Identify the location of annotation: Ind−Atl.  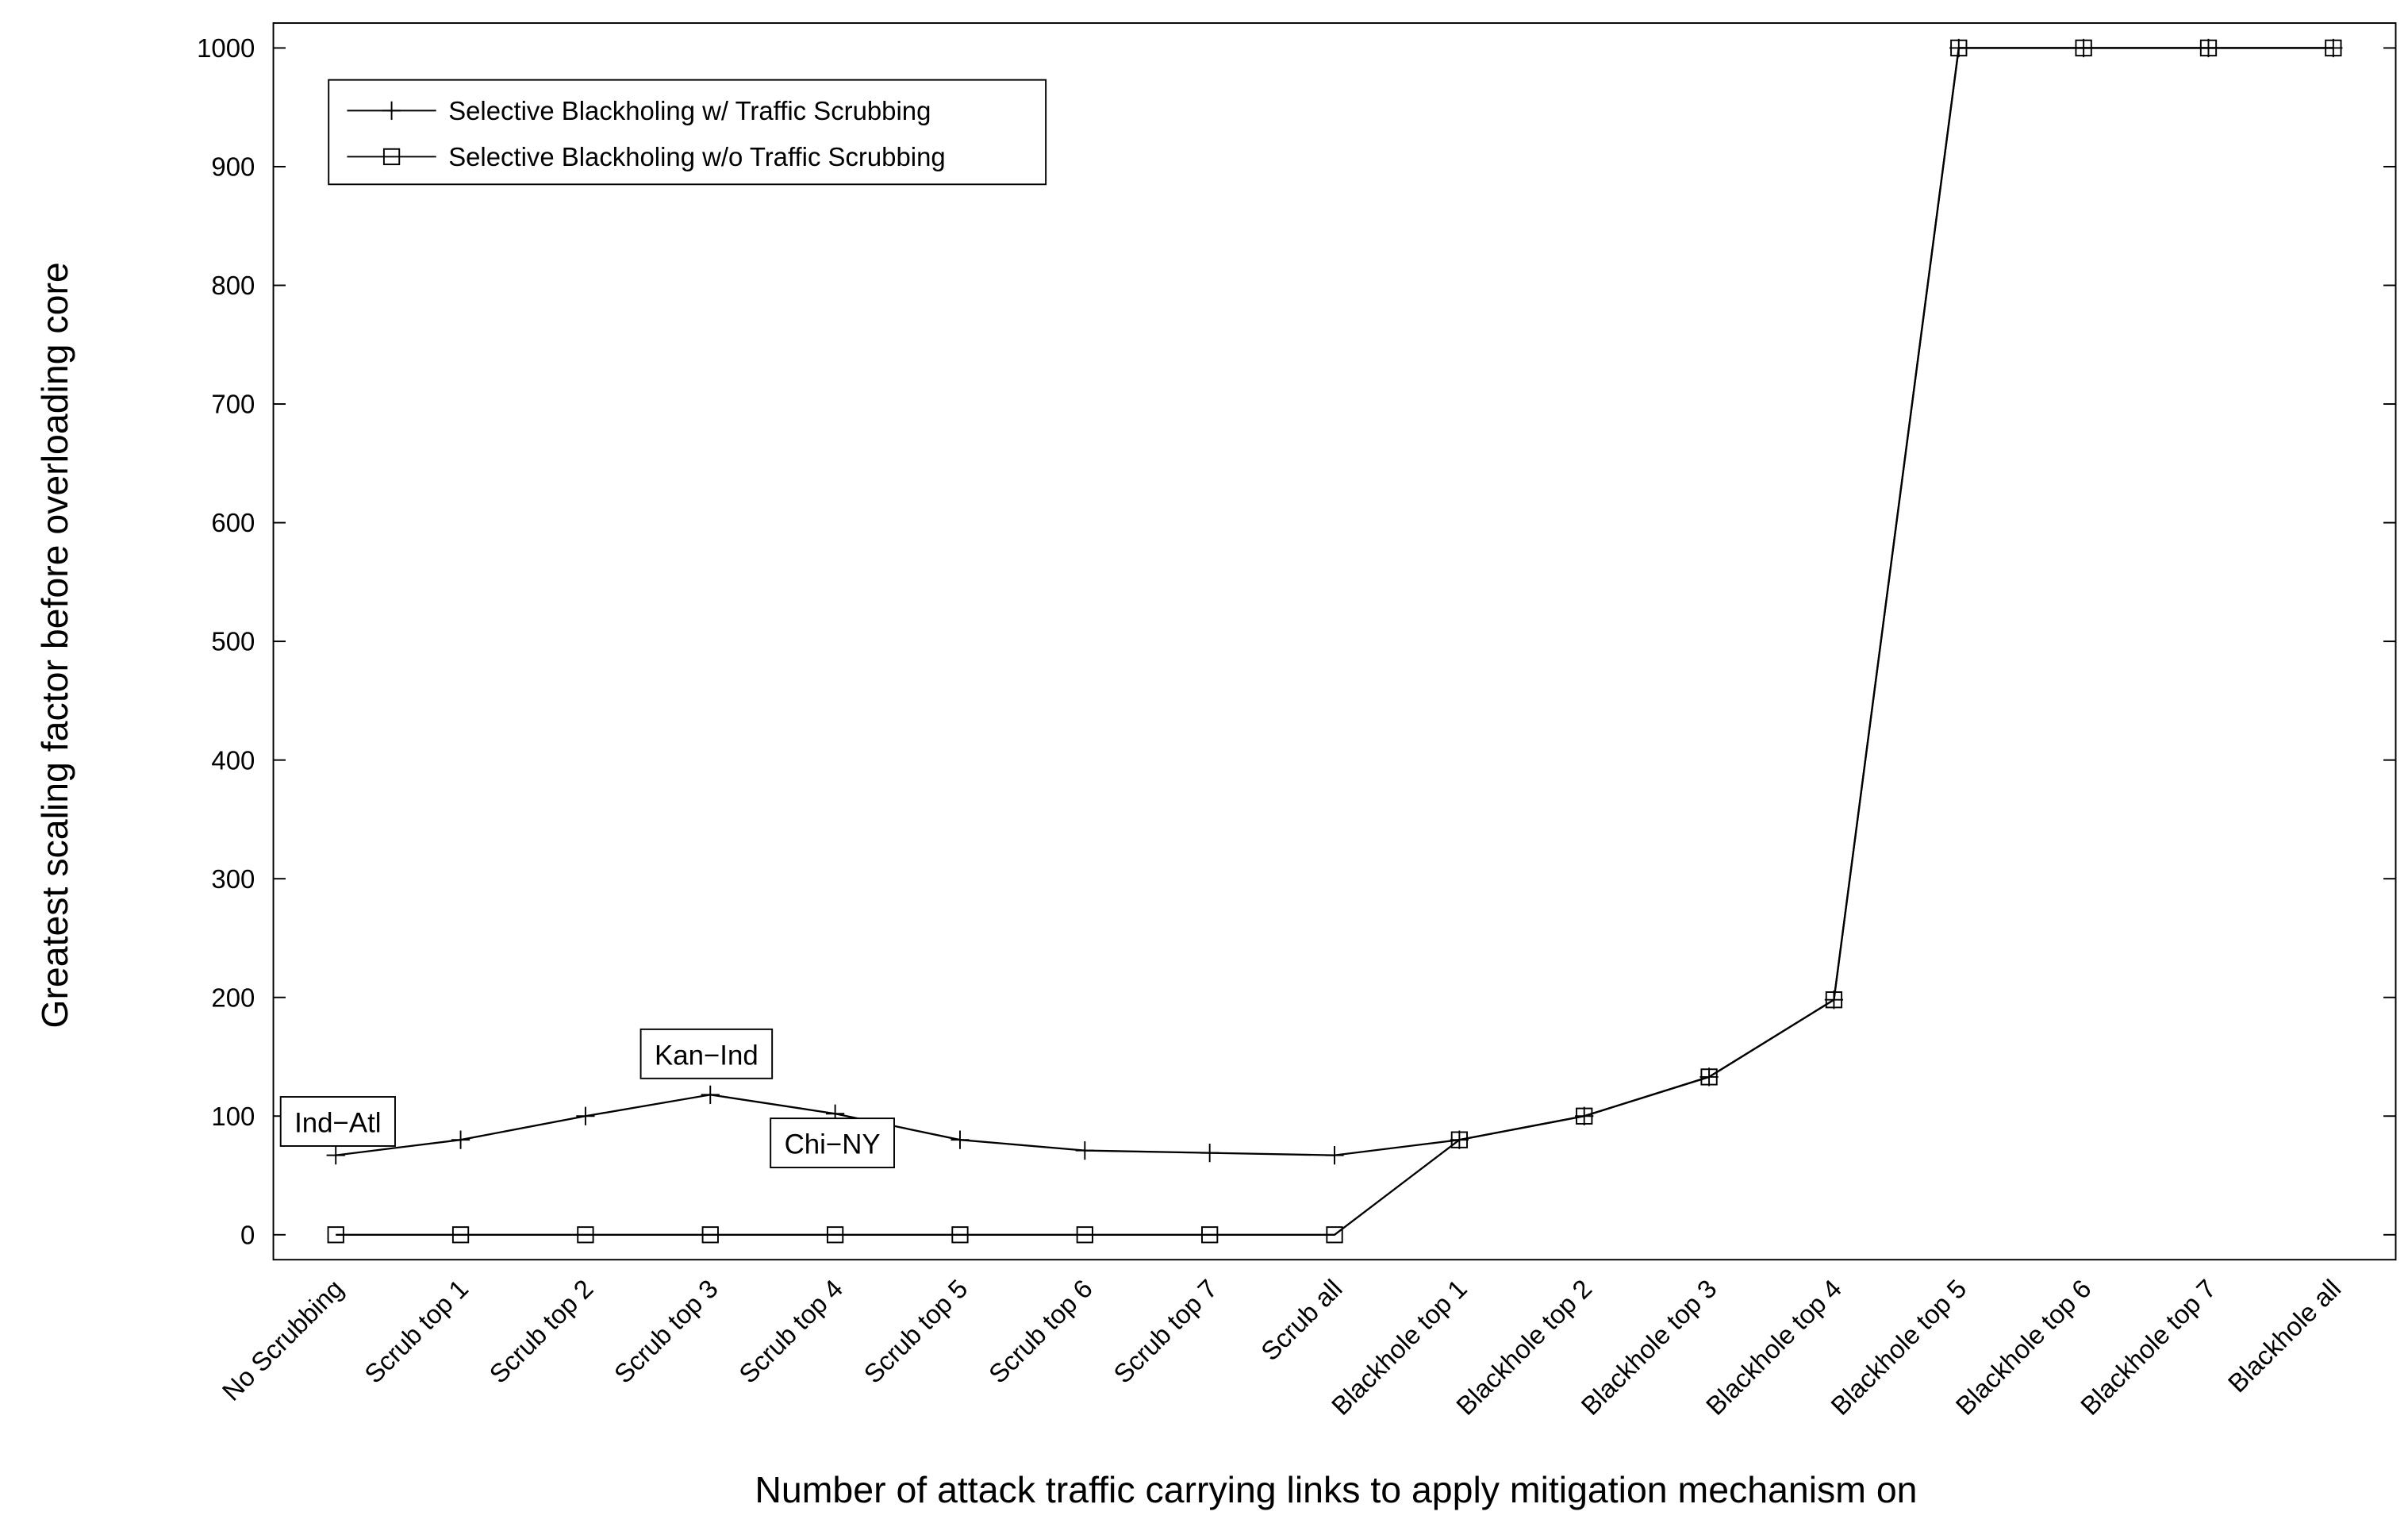
(338, 1123).